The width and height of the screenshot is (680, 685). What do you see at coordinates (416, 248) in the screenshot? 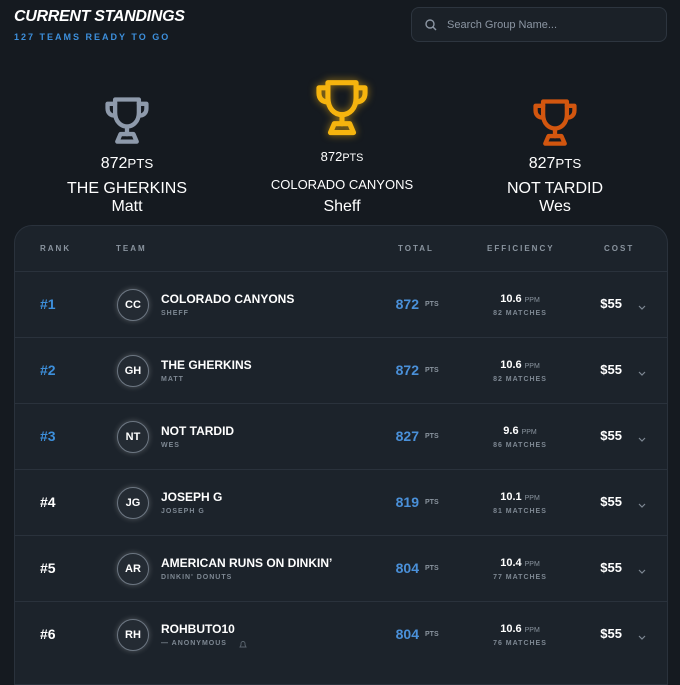
I see `column-header: TOTAL` at bounding box center [416, 248].